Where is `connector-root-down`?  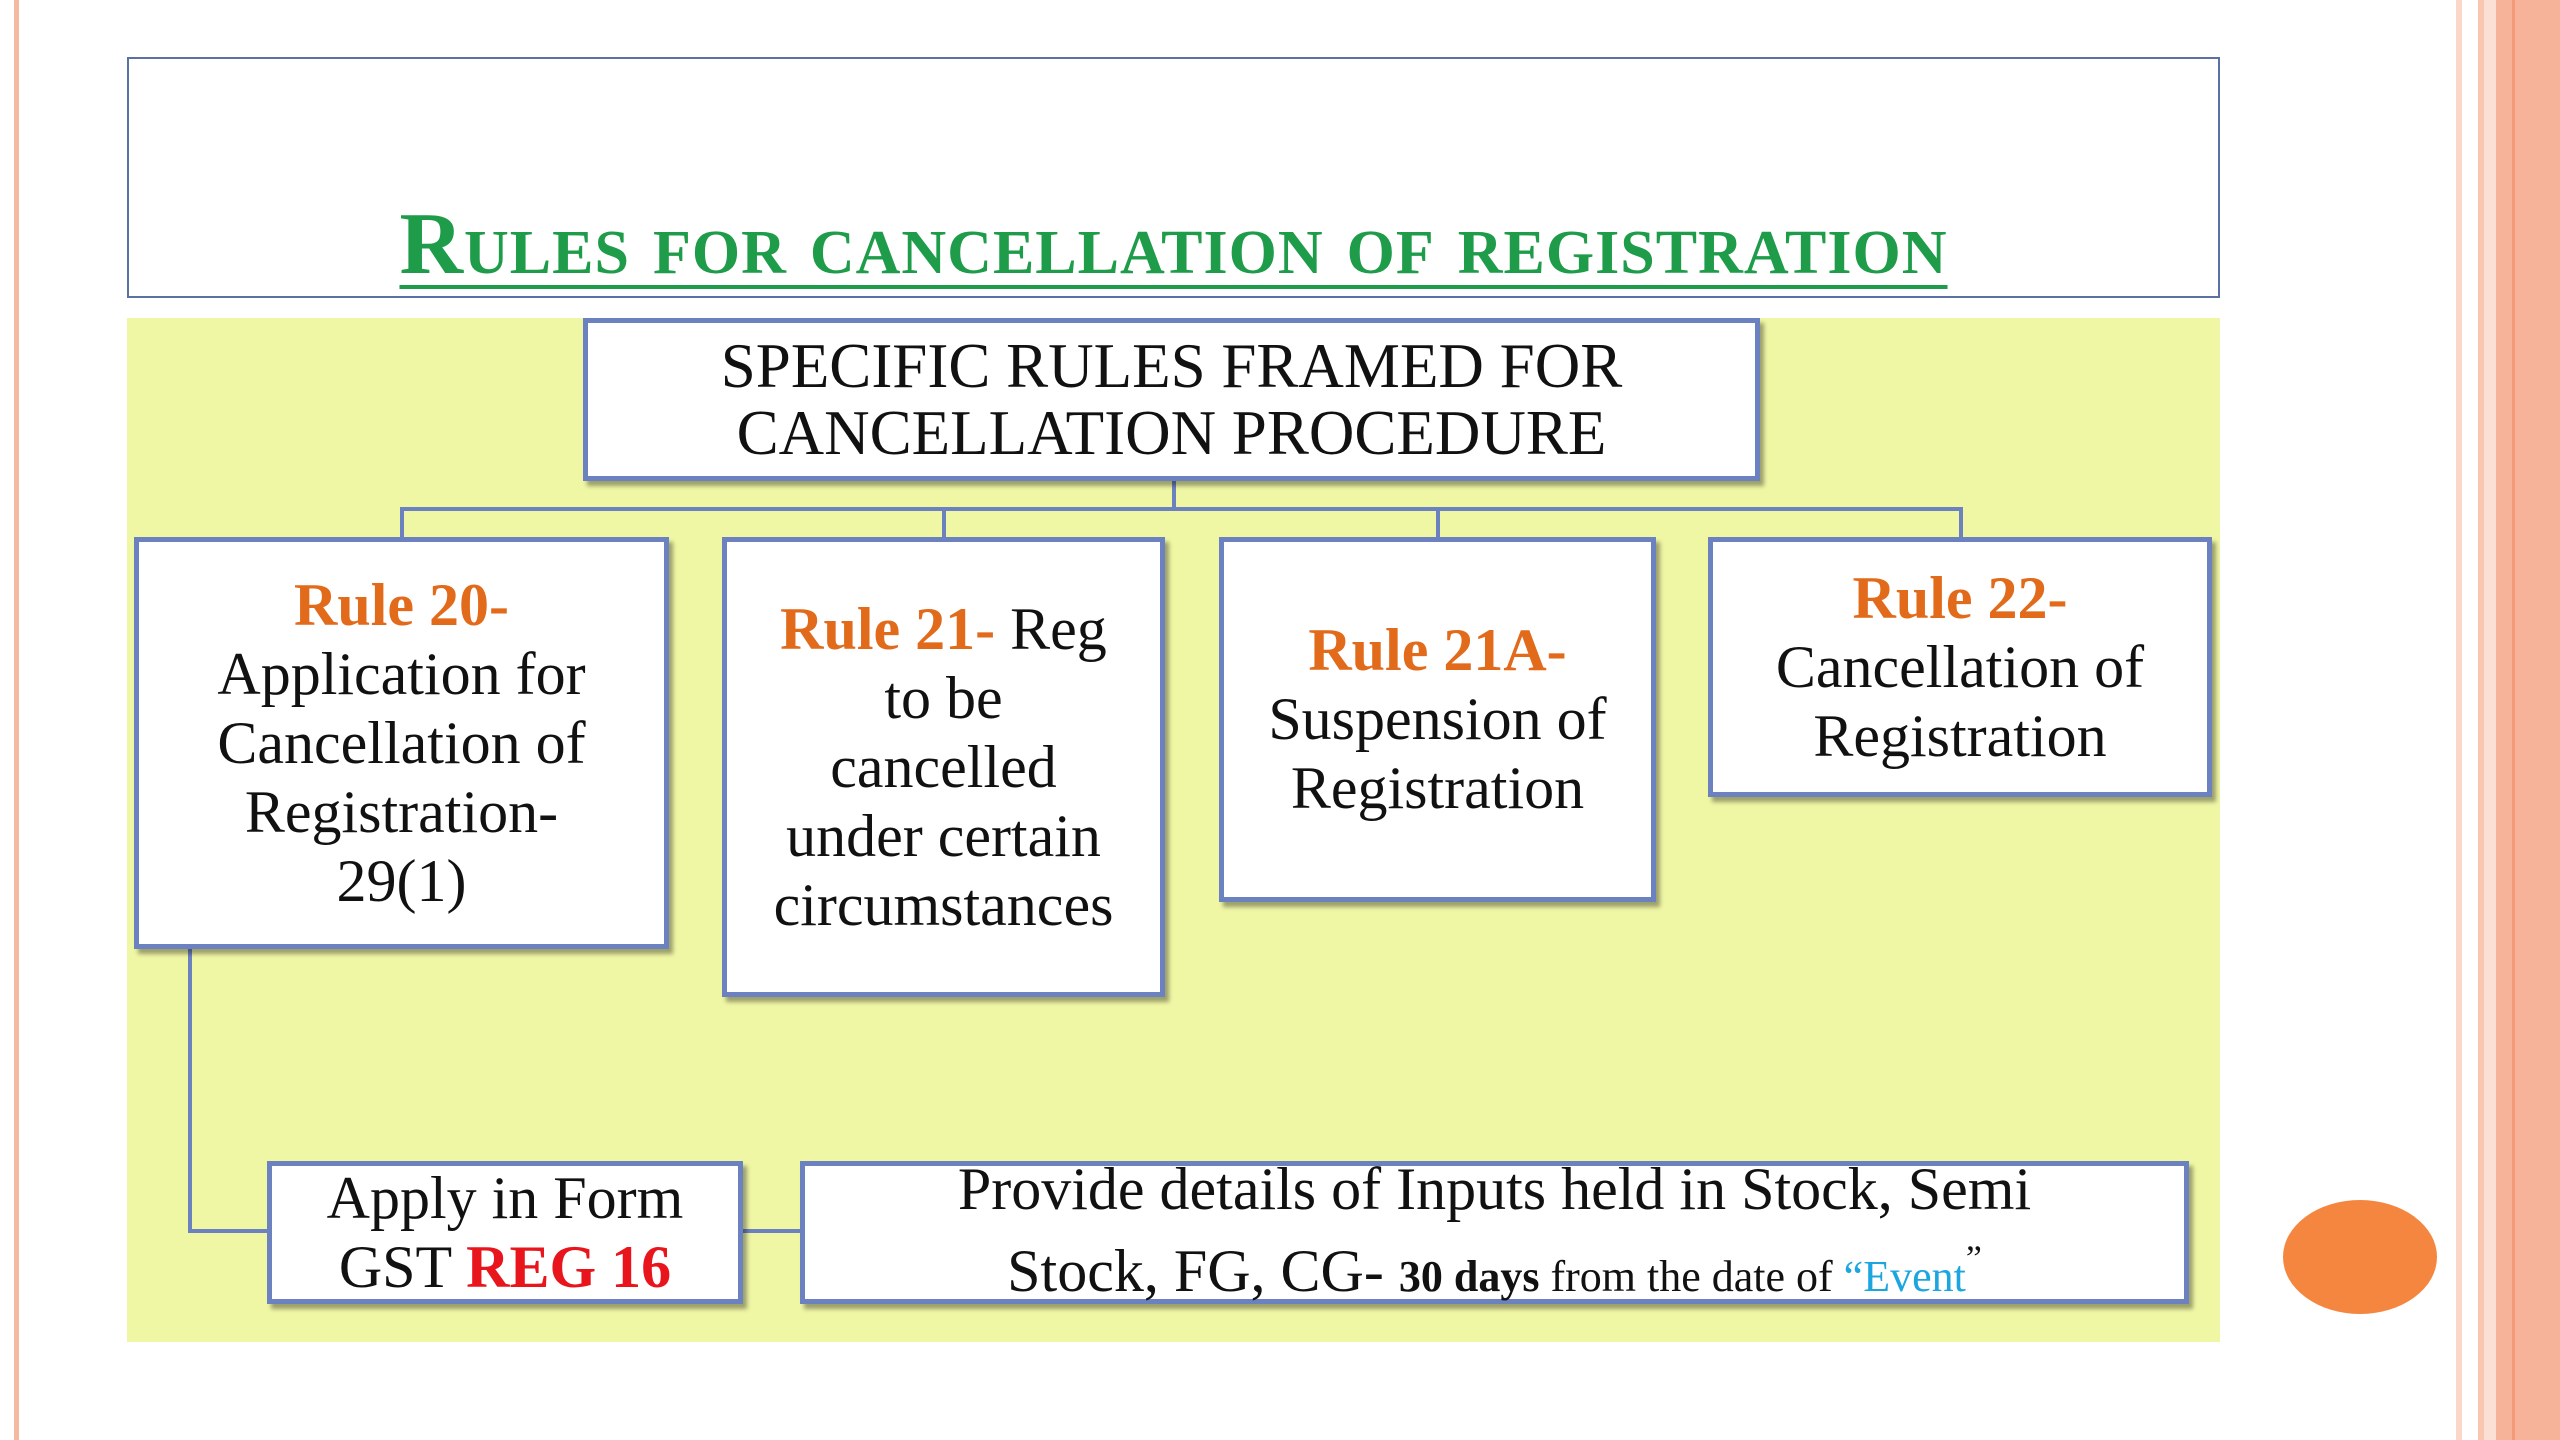 connector-root-down is located at coordinates (1174, 495).